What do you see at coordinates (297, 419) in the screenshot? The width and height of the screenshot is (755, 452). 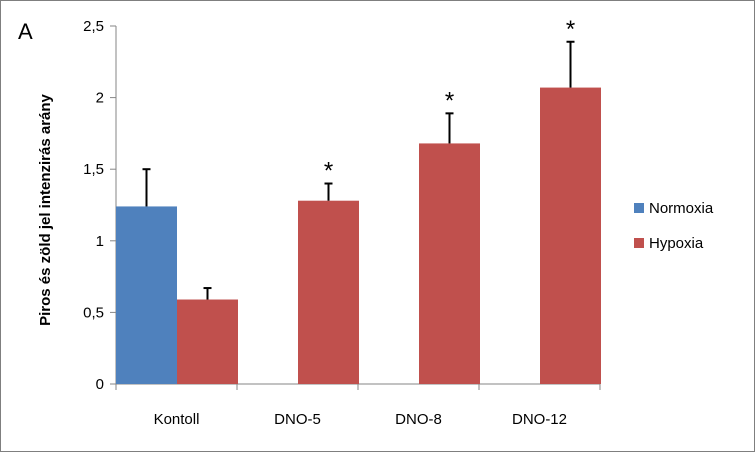 I see `x-tick-label: DNO-5` at bounding box center [297, 419].